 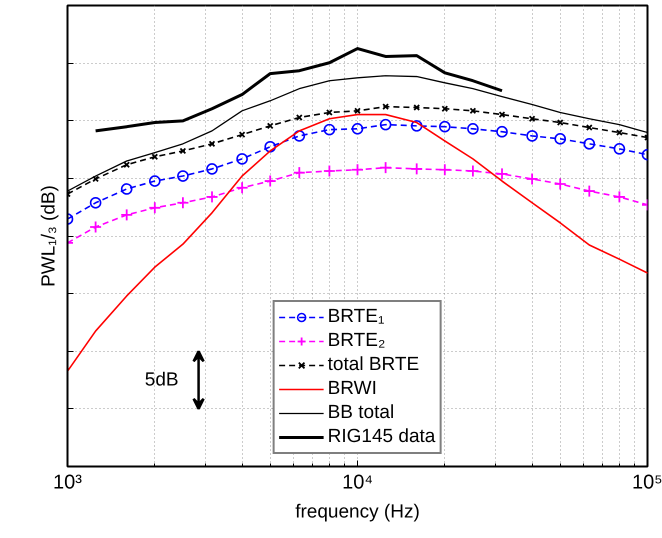 I want to click on annotation: 5dB, so click(x=161, y=380).